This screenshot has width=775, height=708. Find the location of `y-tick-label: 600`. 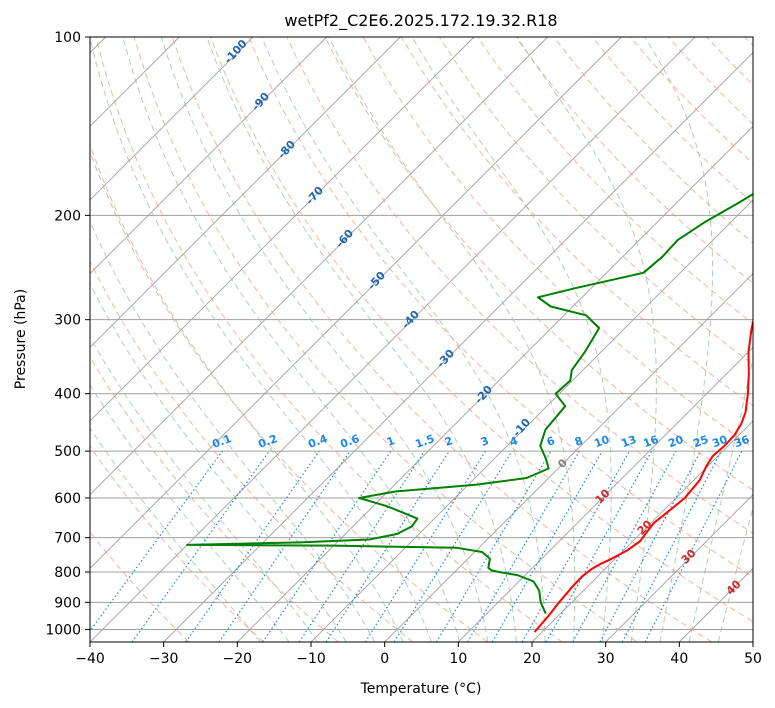

y-tick-label: 600 is located at coordinates (67, 499).